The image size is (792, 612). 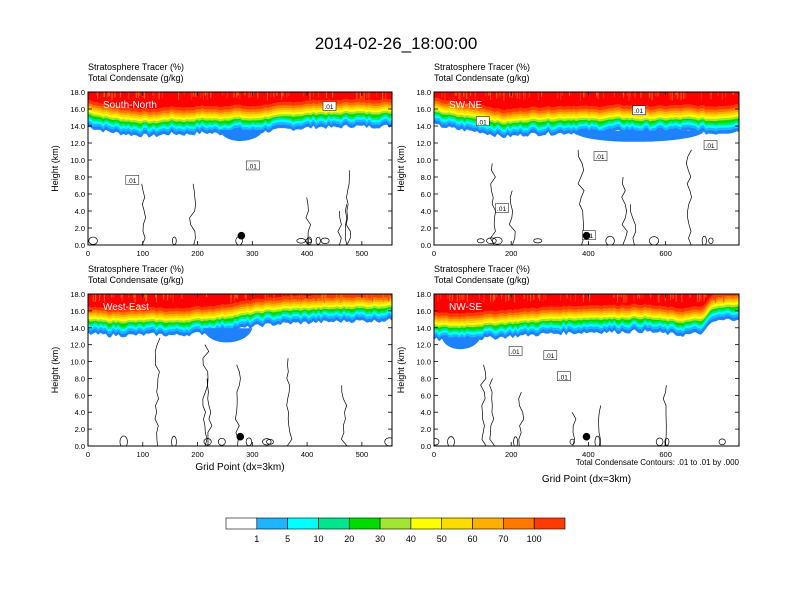 What do you see at coordinates (665, 253) in the screenshot?
I see `x-tick-label: 600` at bounding box center [665, 253].